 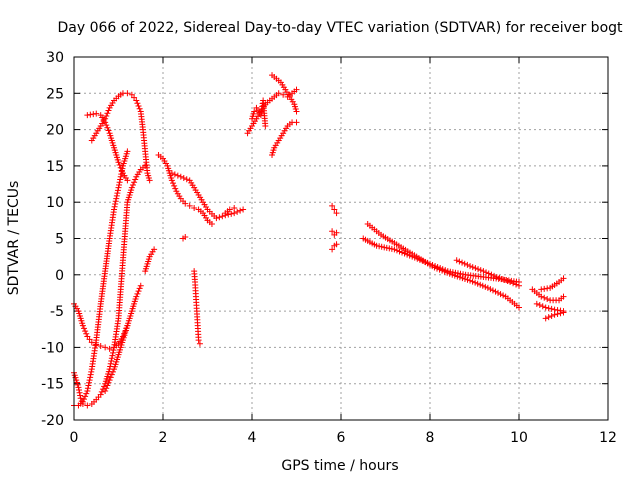 What do you see at coordinates (430, 438) in the screenshot?
I see `x-tick-label: 8` at bounding box center [430, 438].